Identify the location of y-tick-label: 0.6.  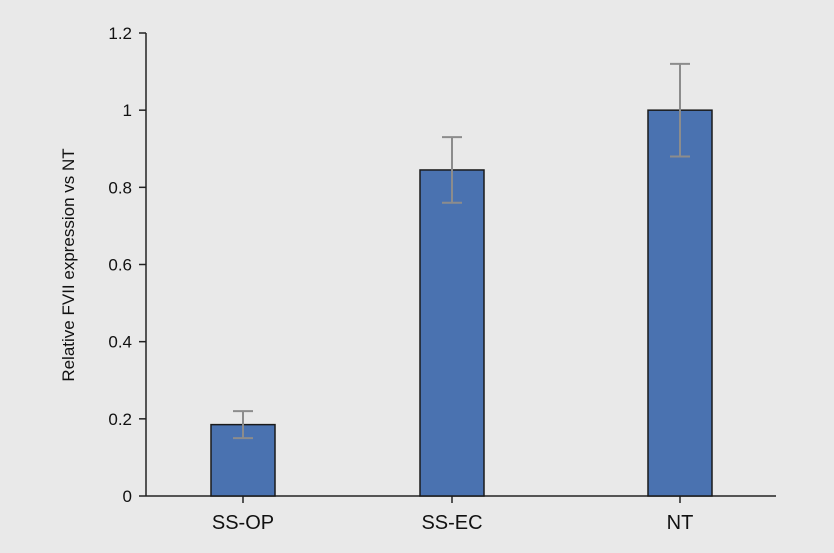
(120, 265).